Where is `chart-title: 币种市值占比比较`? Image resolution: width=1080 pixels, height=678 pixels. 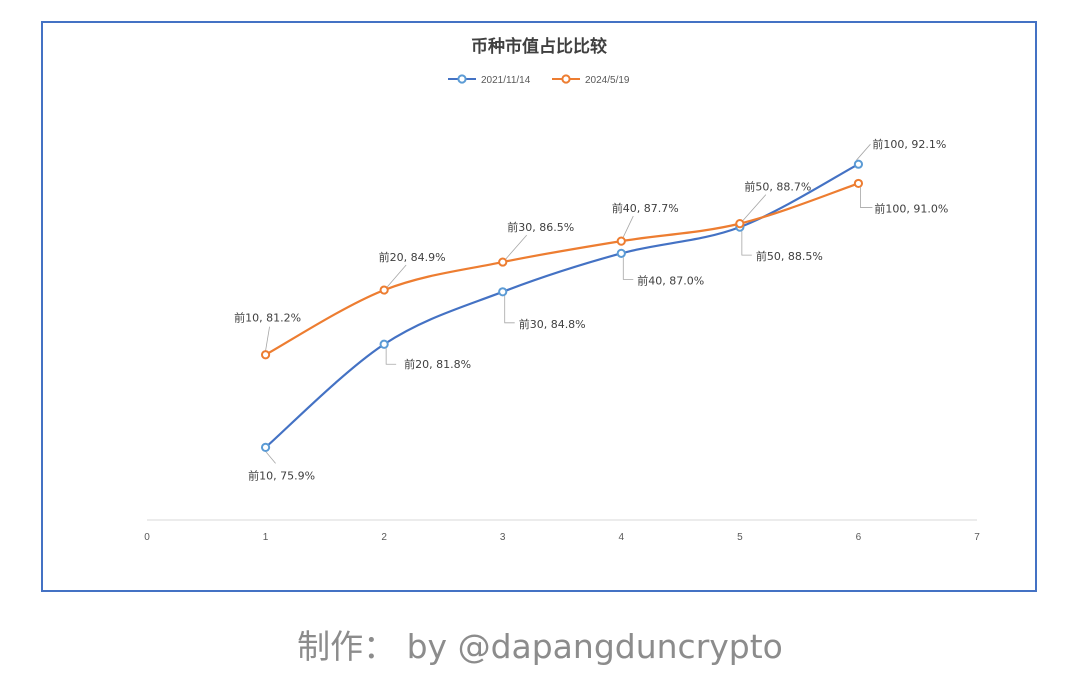 chart-title: 币种市值占比比较 is located at coordinates (539, 46).